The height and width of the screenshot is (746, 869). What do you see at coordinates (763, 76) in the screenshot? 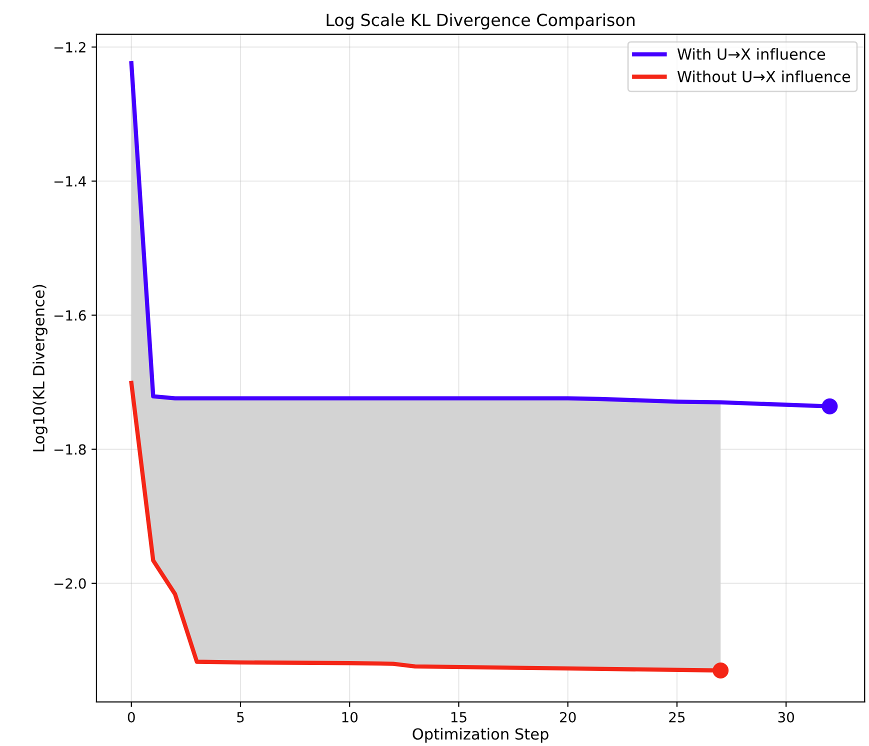
I see `legend-label: Without U→X influence` at bounding box center [763, 76].